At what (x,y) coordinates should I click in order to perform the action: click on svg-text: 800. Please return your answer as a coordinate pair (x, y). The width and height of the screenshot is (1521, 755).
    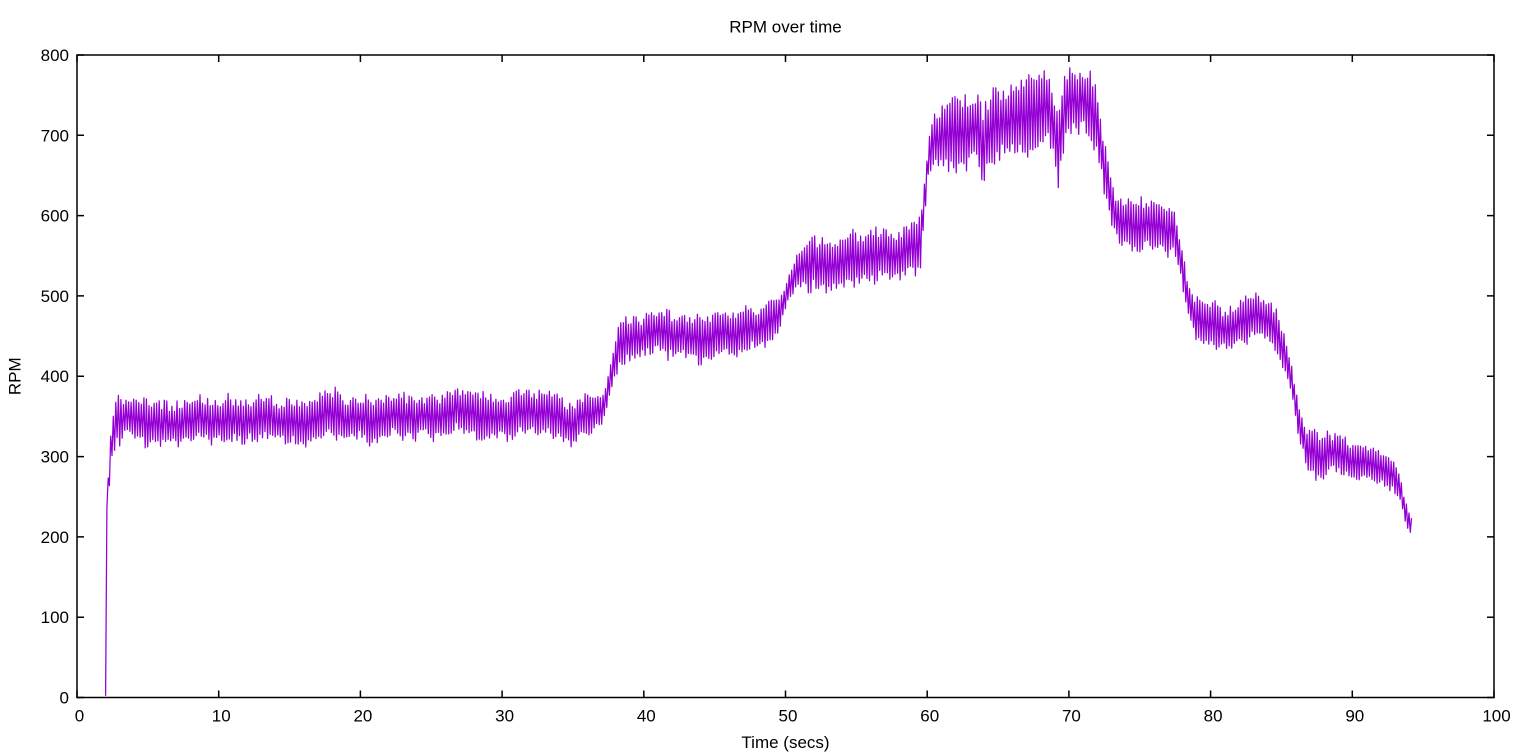
    Looking at the image, I should click on (55, 55).